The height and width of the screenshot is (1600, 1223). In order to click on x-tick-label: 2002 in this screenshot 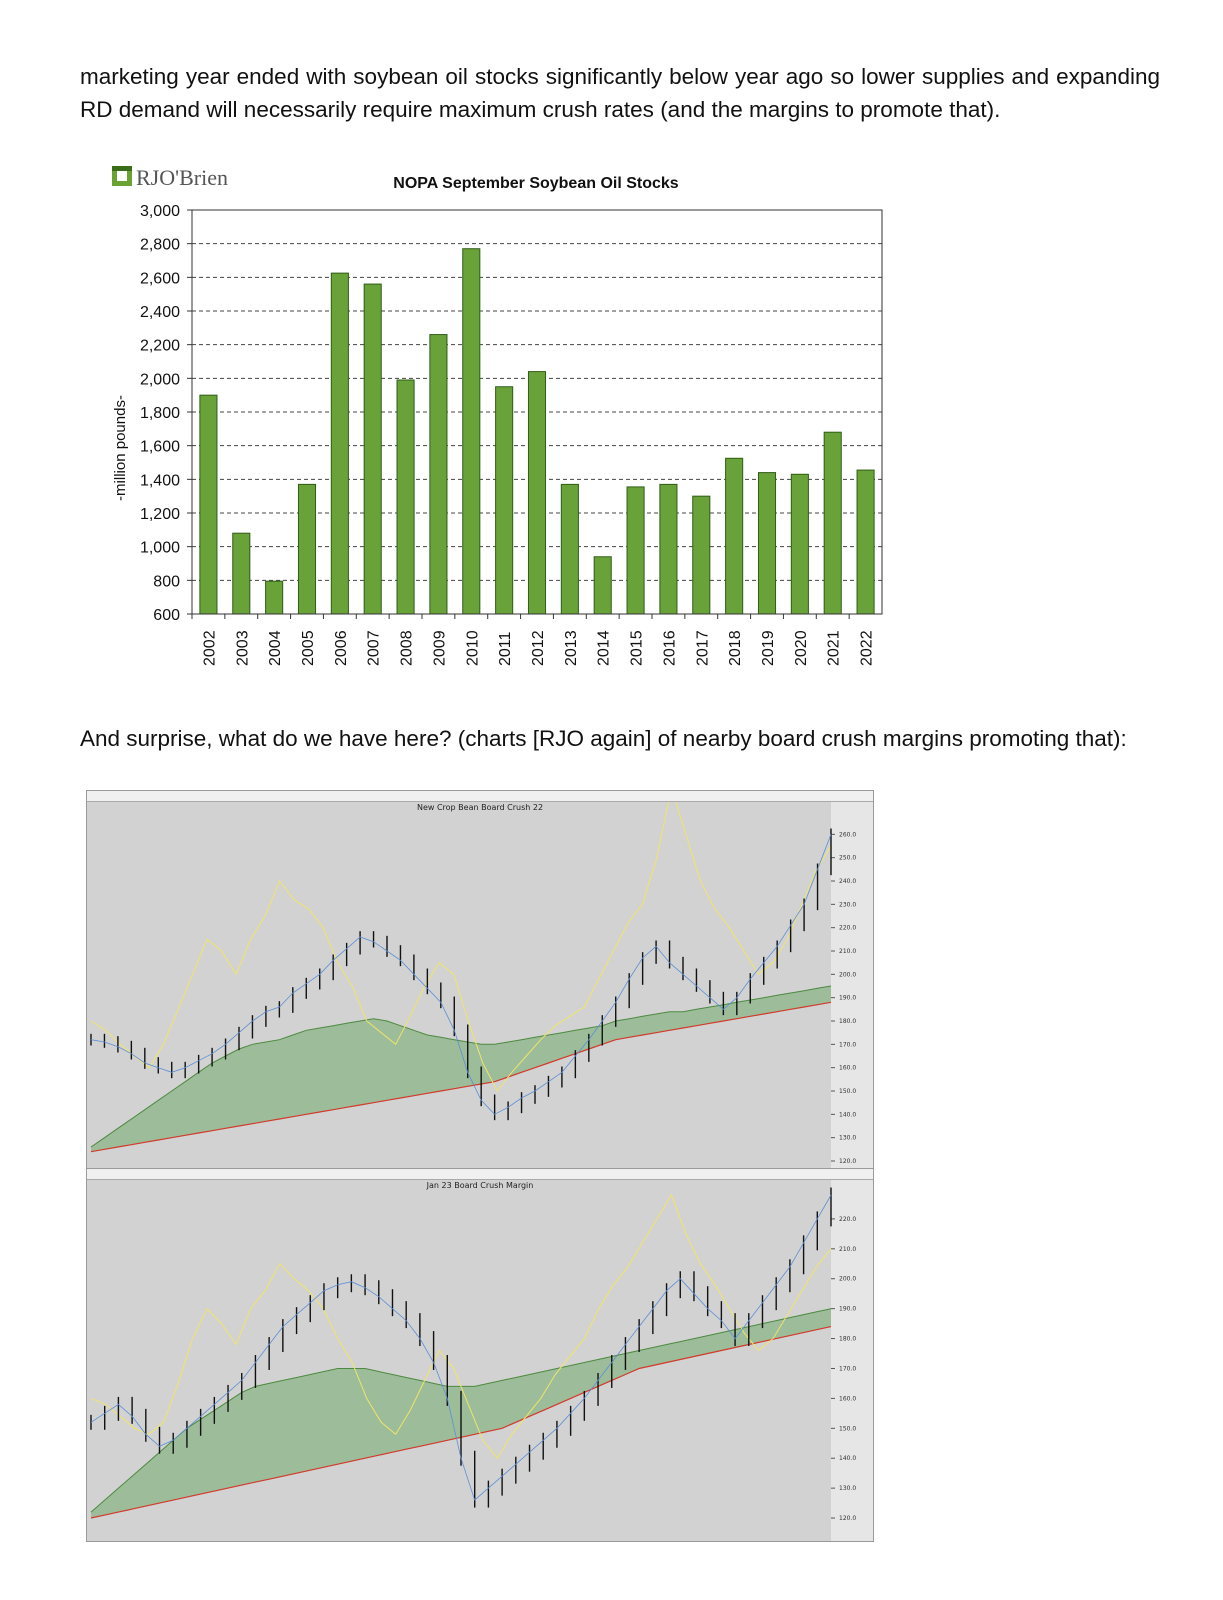, I will do `click(209, 648)`.